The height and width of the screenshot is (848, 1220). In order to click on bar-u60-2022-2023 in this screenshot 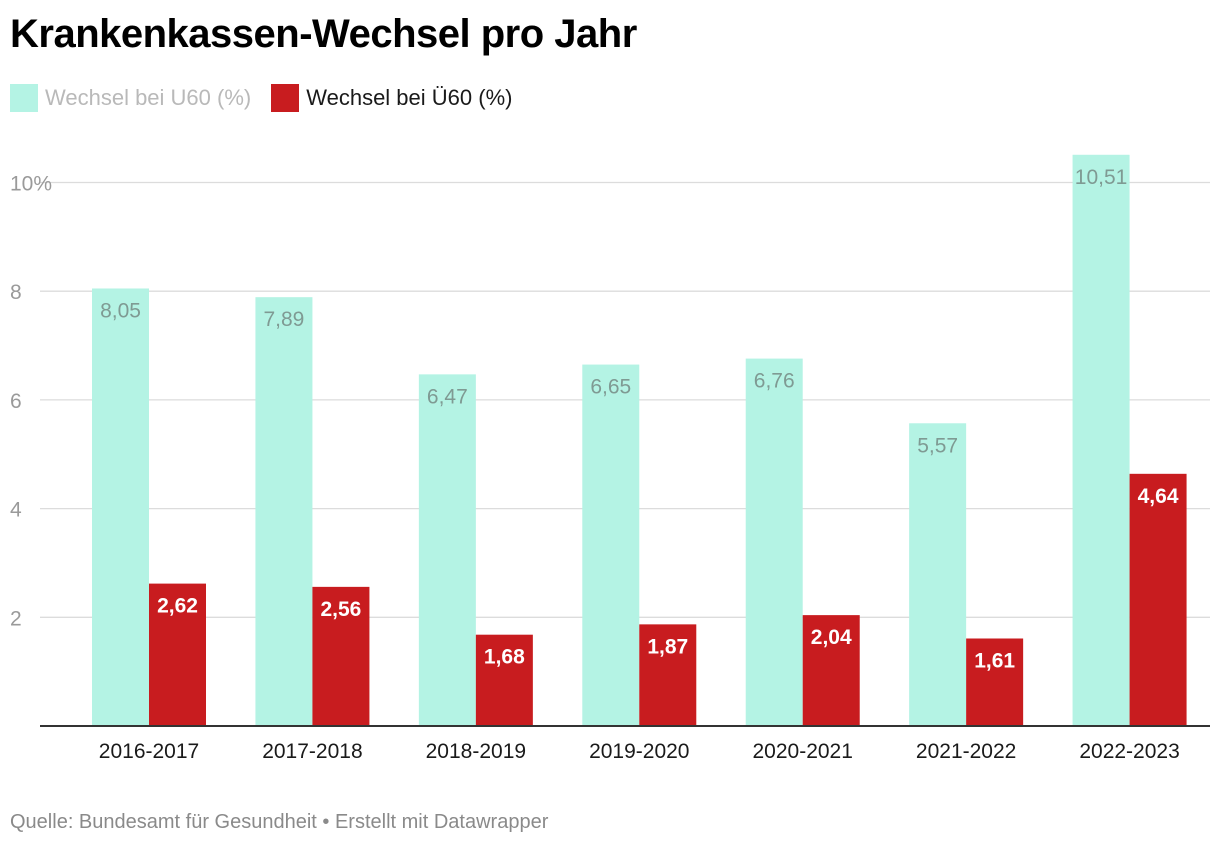, I will do `click(1101, 440)`.